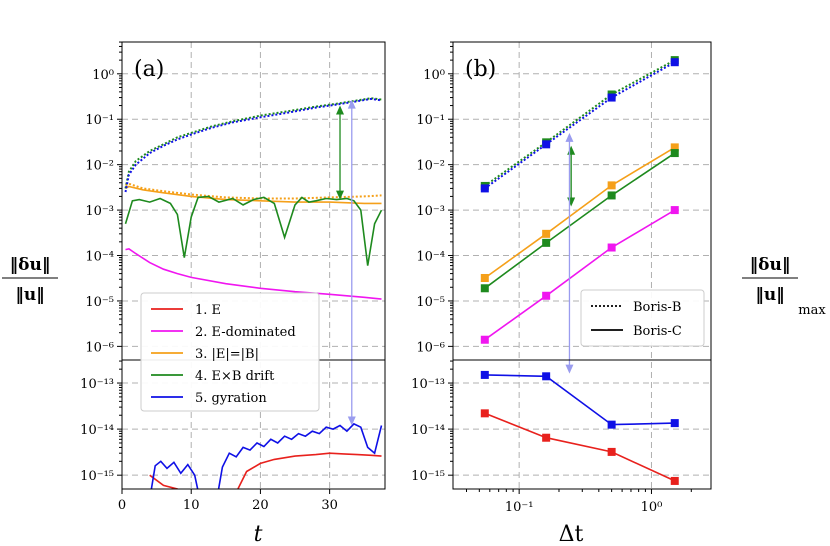 The width and height of the screenshot is (830, 546). I want to click on x-tick-label: 0, so click(122, 505).